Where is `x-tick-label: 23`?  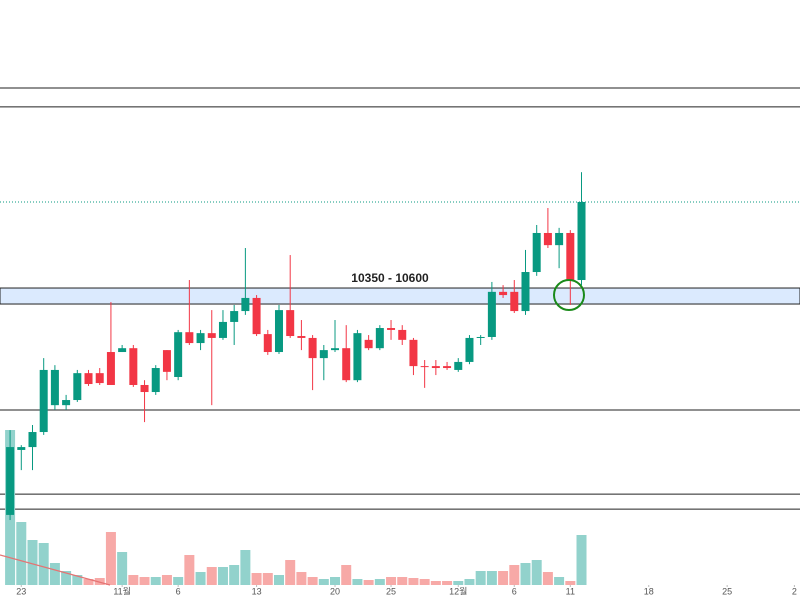
x-tick-label: 23 is located at coordinates (21, 591).